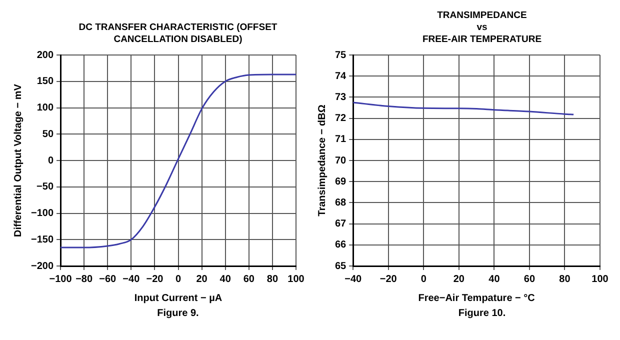  Describe the element at coordinates (108, 279) in the screenshot. I see `x-tick-label: −60` at that location.